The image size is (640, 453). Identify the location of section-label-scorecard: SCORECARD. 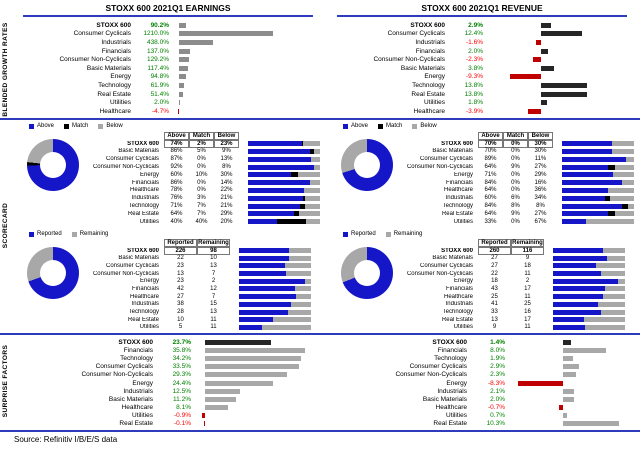
(5, 225).